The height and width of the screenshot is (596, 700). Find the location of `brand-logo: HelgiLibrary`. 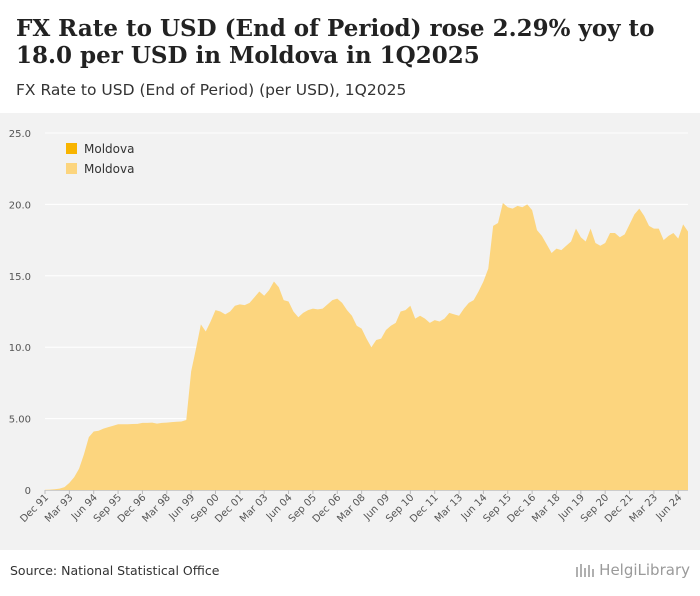

brand-logo: HelgiLibrary is located at coordinates (632, 570).